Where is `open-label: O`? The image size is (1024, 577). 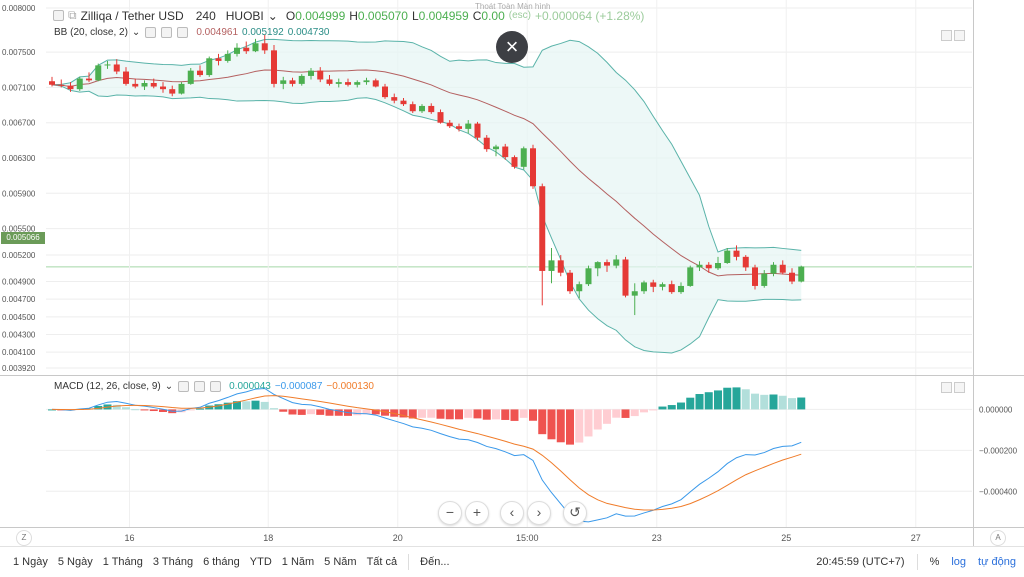
open-label: O is located at coordinates (290, 15).